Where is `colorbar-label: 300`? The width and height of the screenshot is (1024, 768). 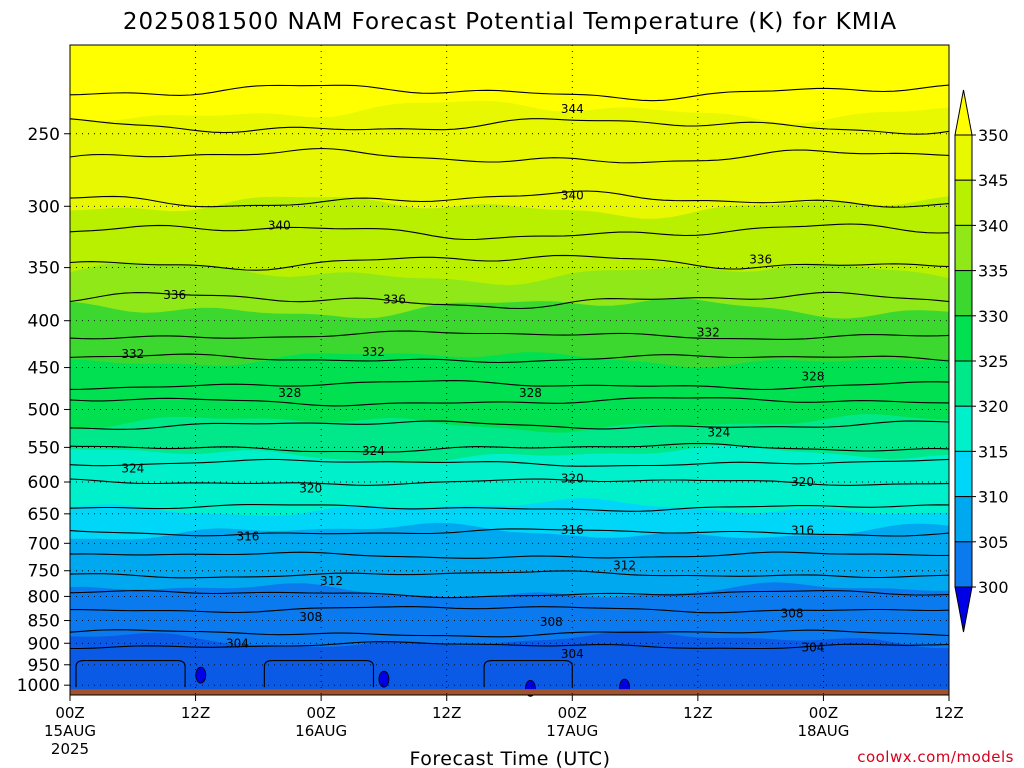
colorbar-label: 300 is located at coordinates (993, 587).